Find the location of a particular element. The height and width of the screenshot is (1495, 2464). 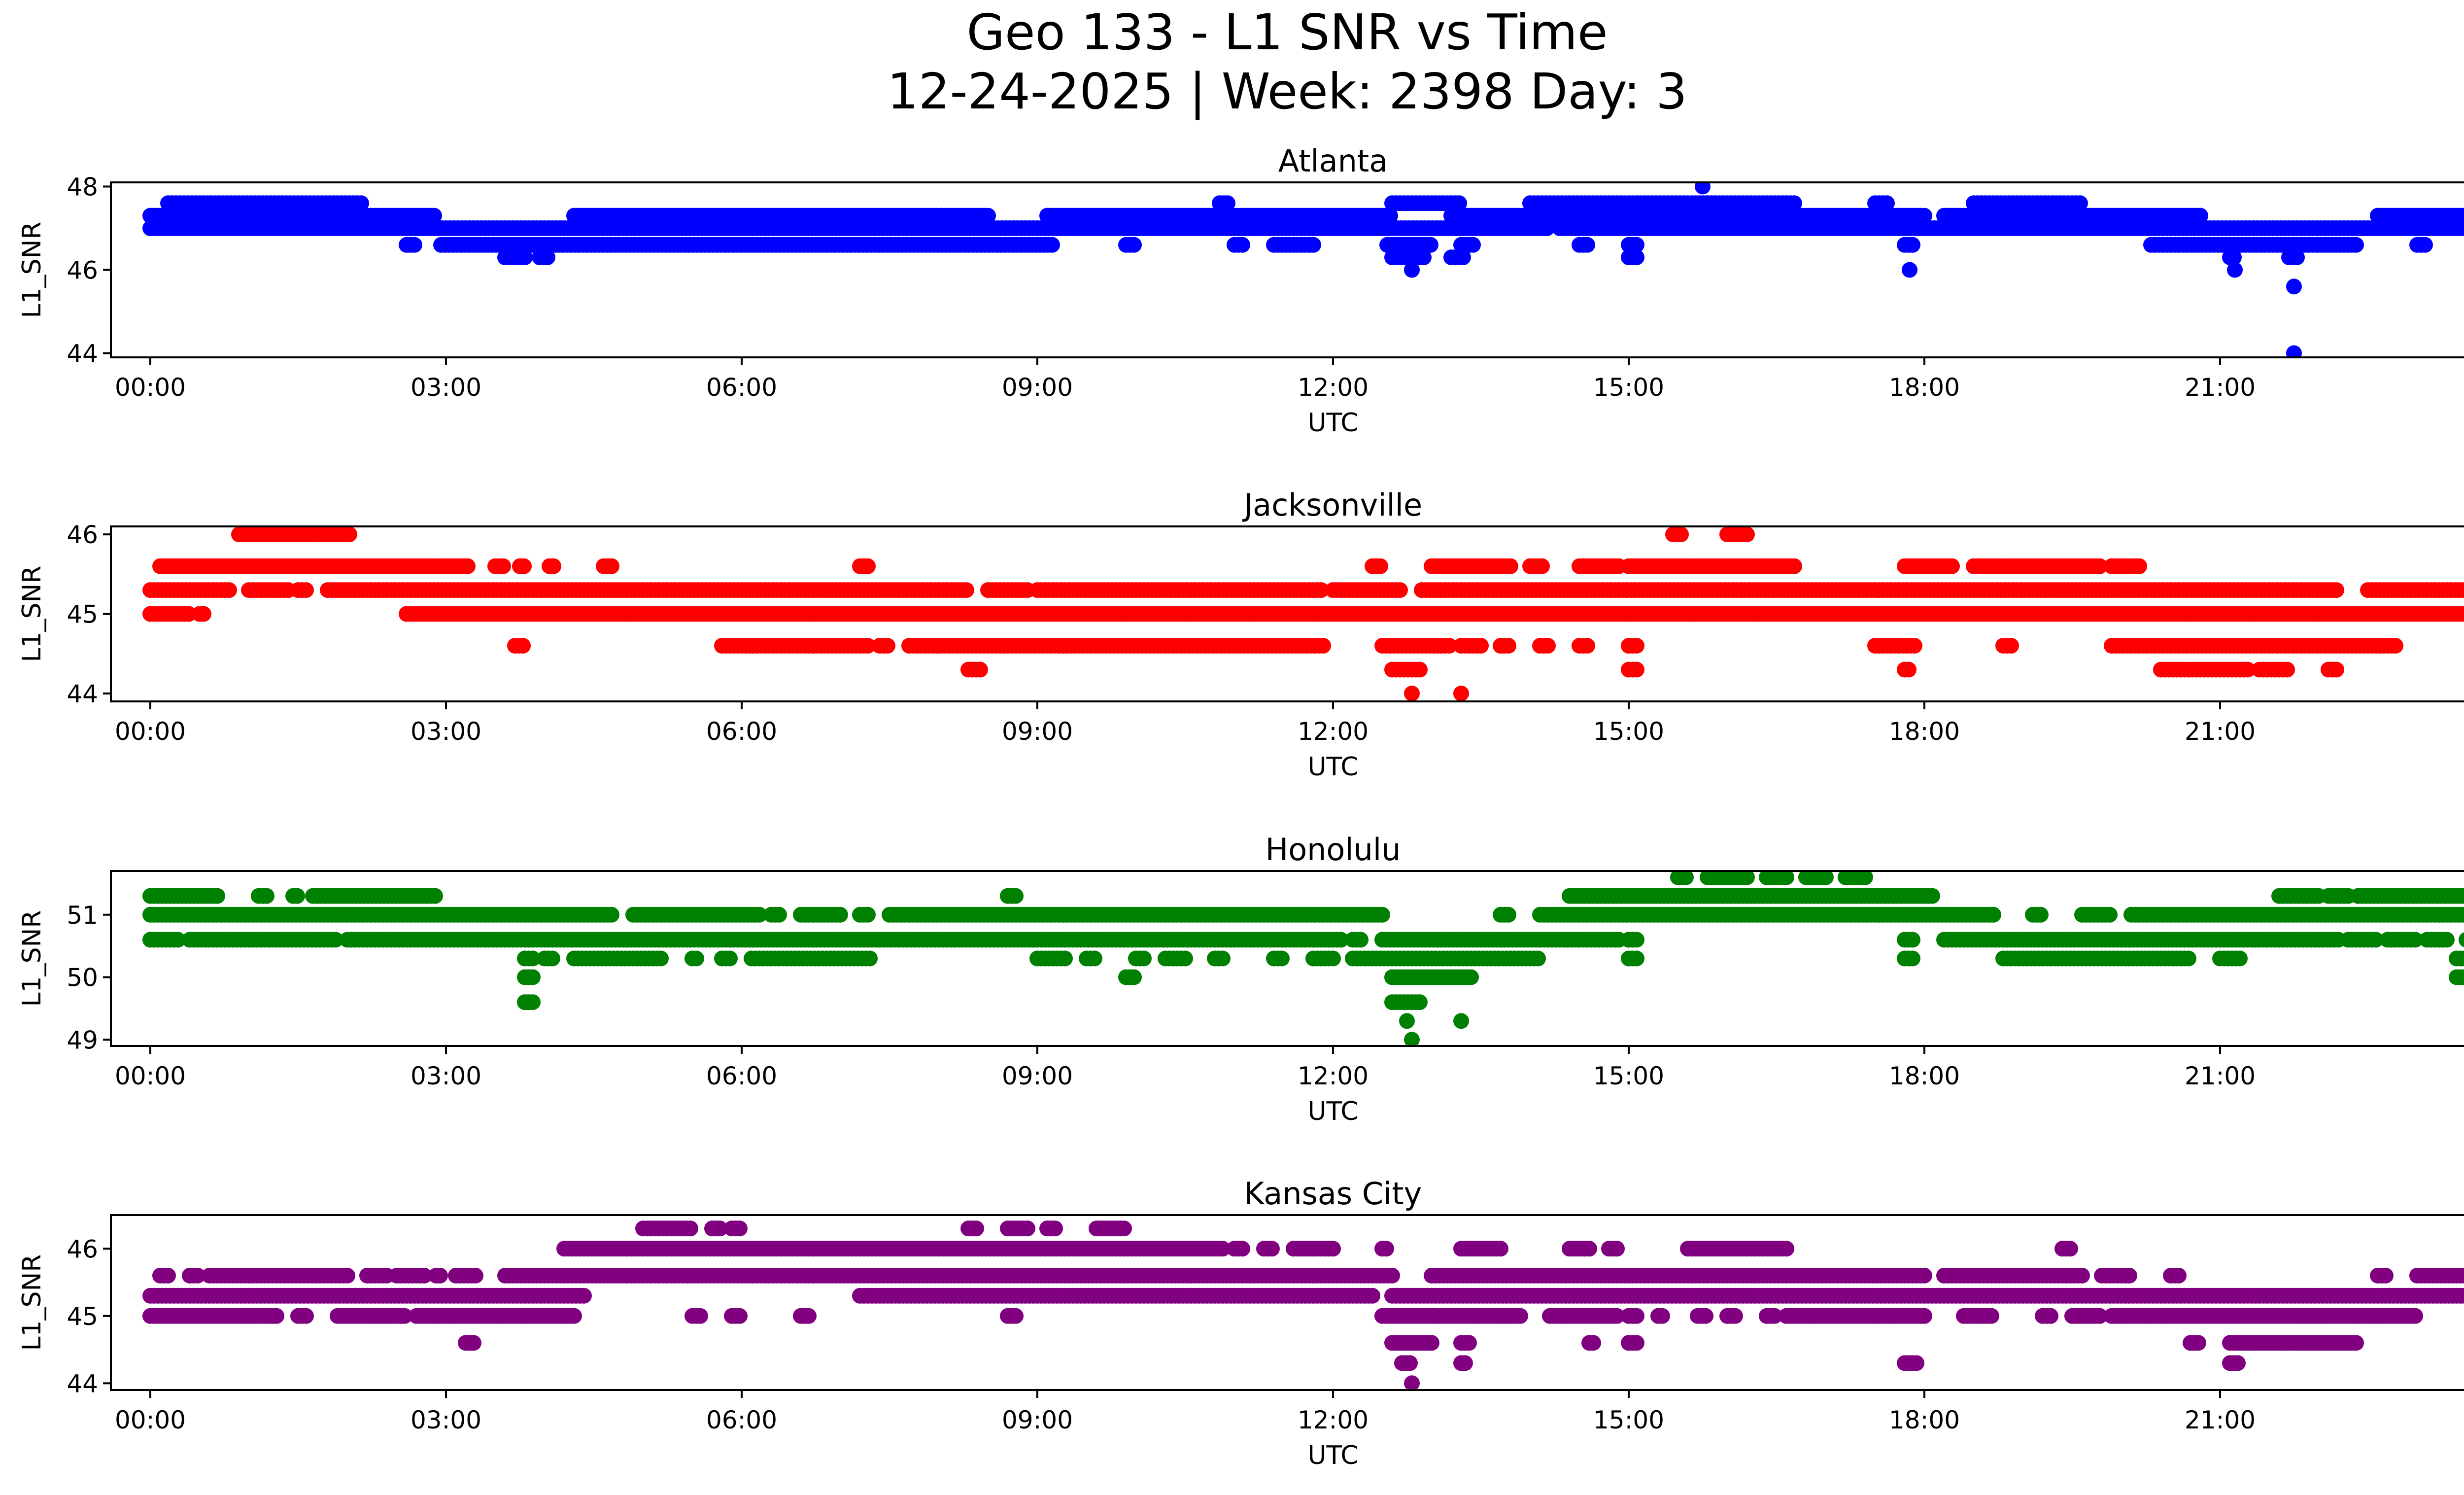

panel-title: Honolulu is located at coordinates (1333, 850).